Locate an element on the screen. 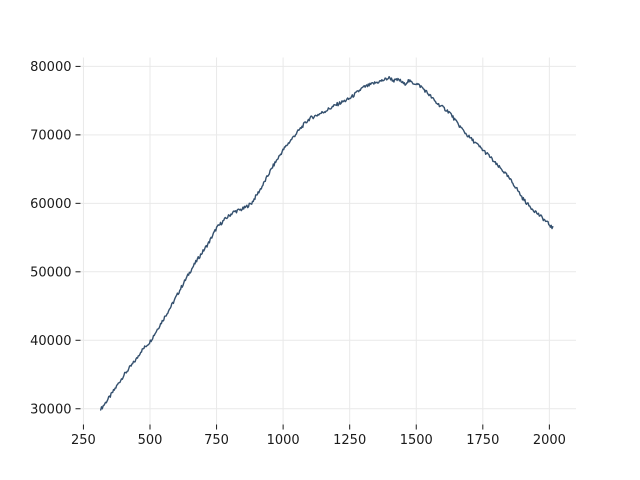 Image resolution: width=640 pixels, height=480 pixels. x-tick-label: 2000 is located at coordinates (549, 440).